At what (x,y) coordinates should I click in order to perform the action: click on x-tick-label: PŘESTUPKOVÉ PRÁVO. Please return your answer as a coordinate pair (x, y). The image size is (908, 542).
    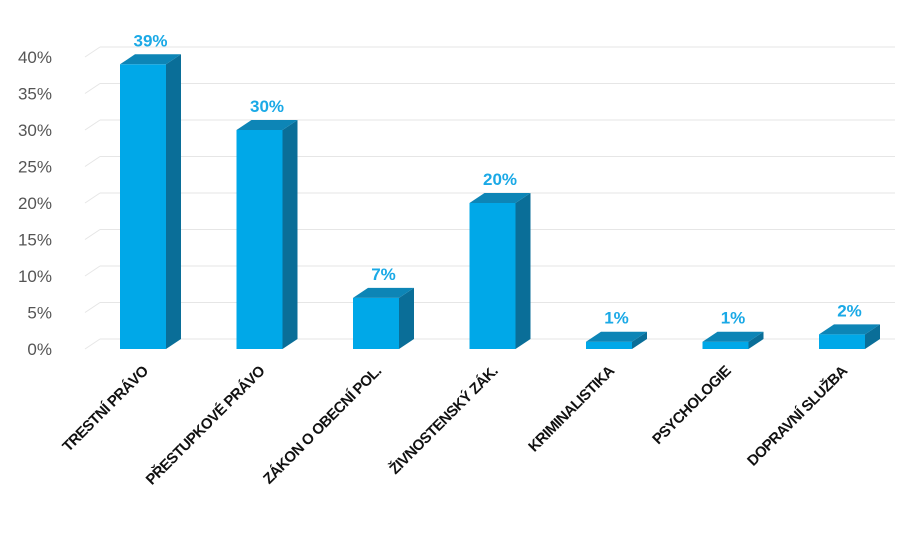
    Looking at the image, I should click on (205, 424).